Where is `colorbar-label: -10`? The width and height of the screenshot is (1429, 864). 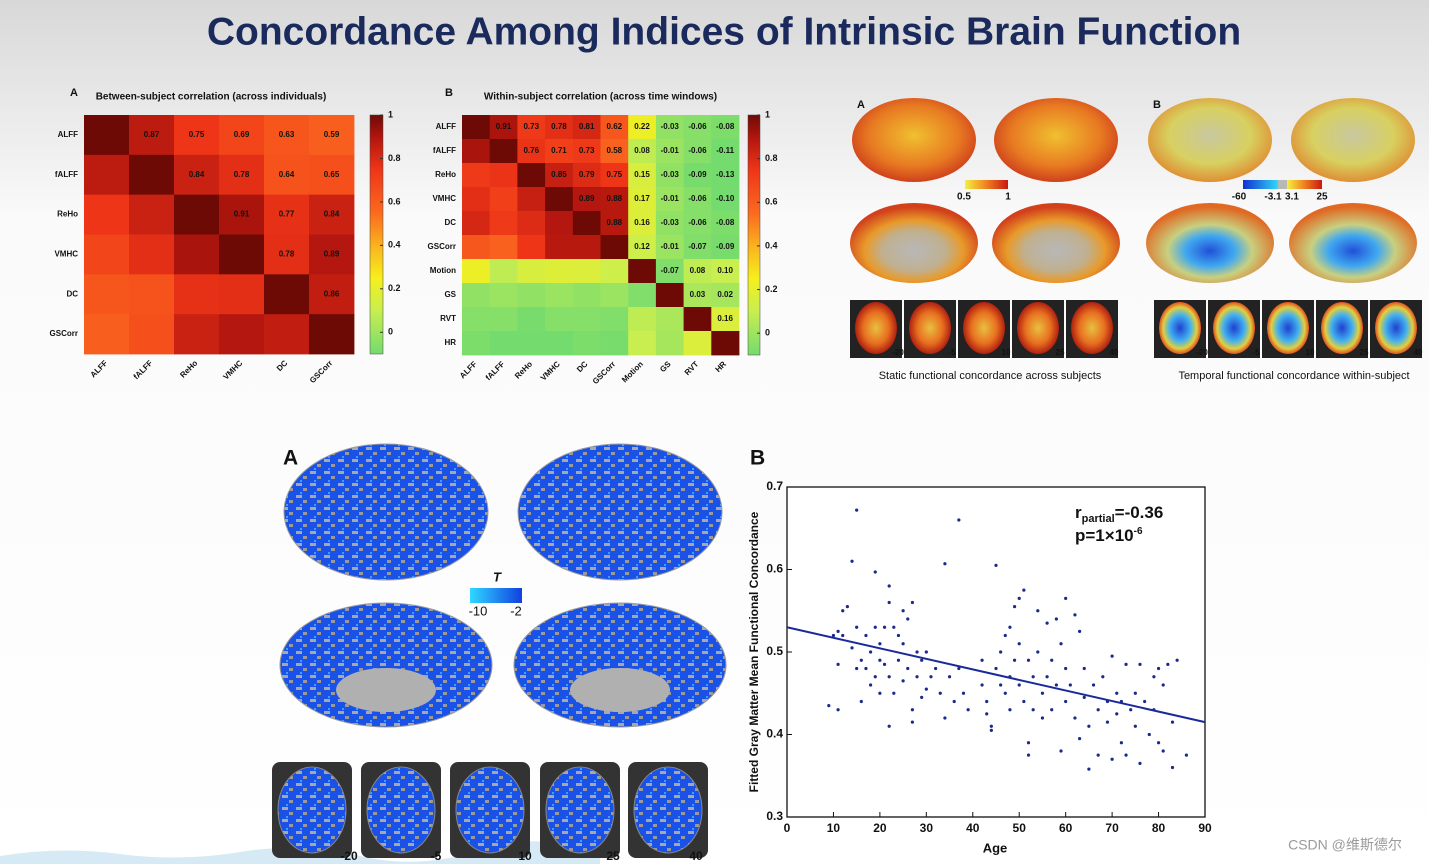 colorbar-label: -10 is located at coordinates (478, 610).